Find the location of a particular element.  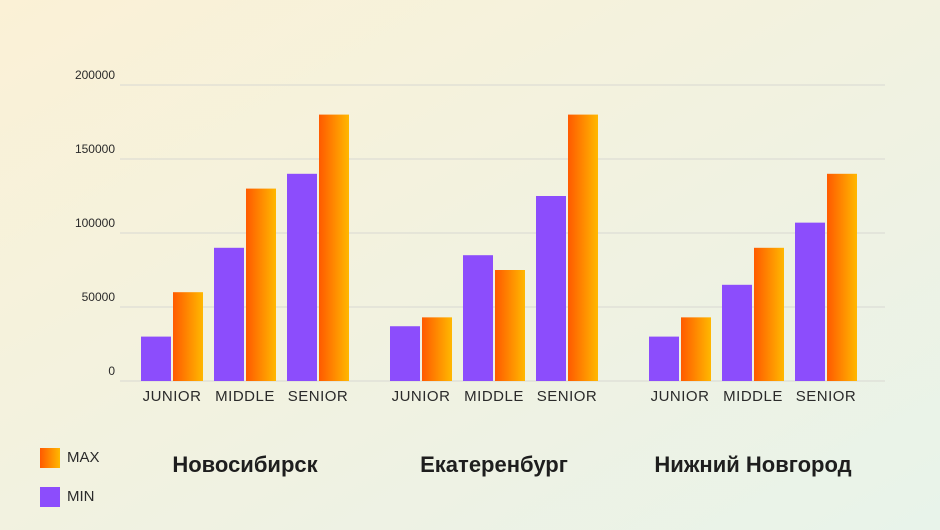

y-tick-label: 50000 is located at coordinates (99, 297).